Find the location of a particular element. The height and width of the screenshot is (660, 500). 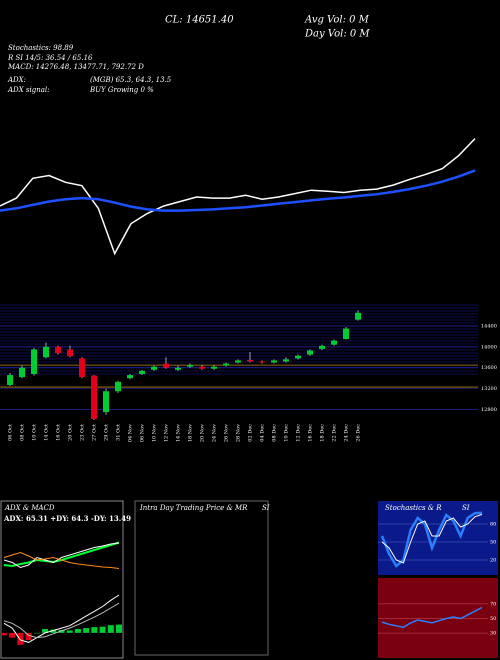

x-tick-label: 10 Nov is located at coordinates (155, 433).